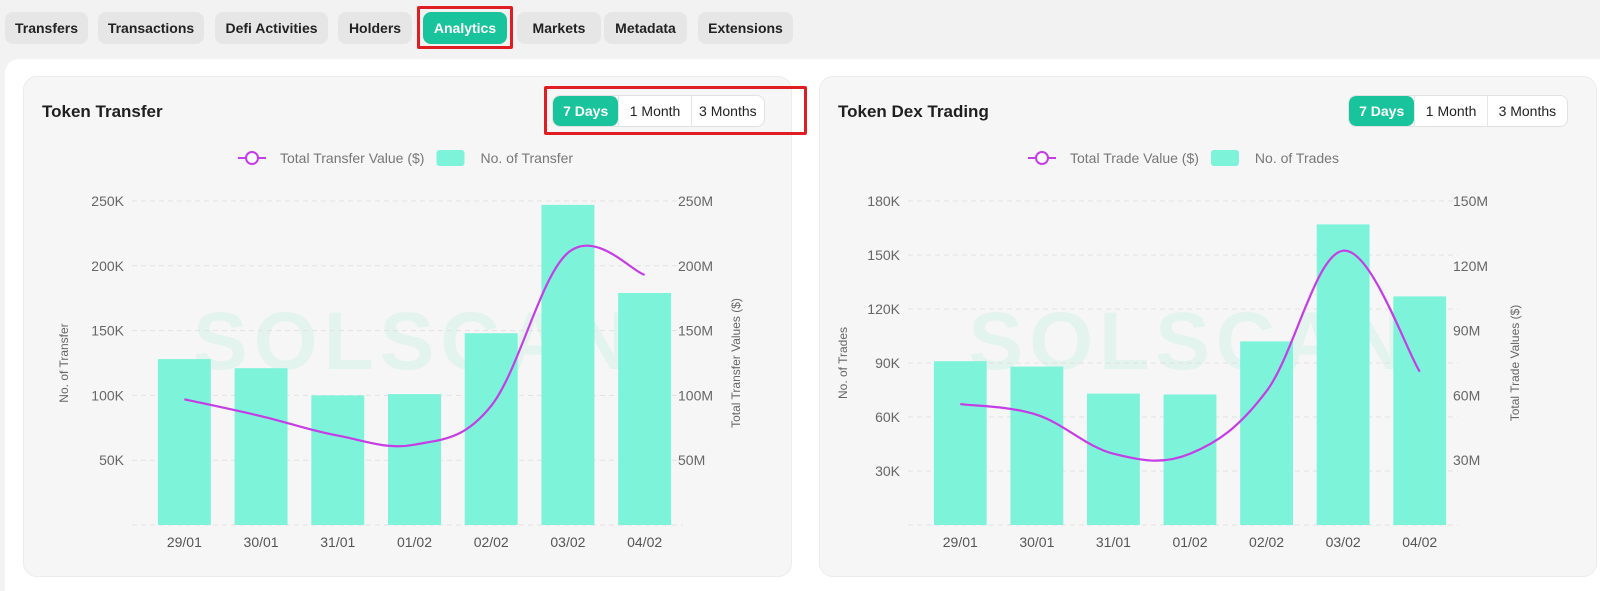 This screenshot has height=591, width=1600. Describe the element at coordinates (352, 158) in the screenshot. I see `legend-line-label: Total Transfer Value ($)` at that location.